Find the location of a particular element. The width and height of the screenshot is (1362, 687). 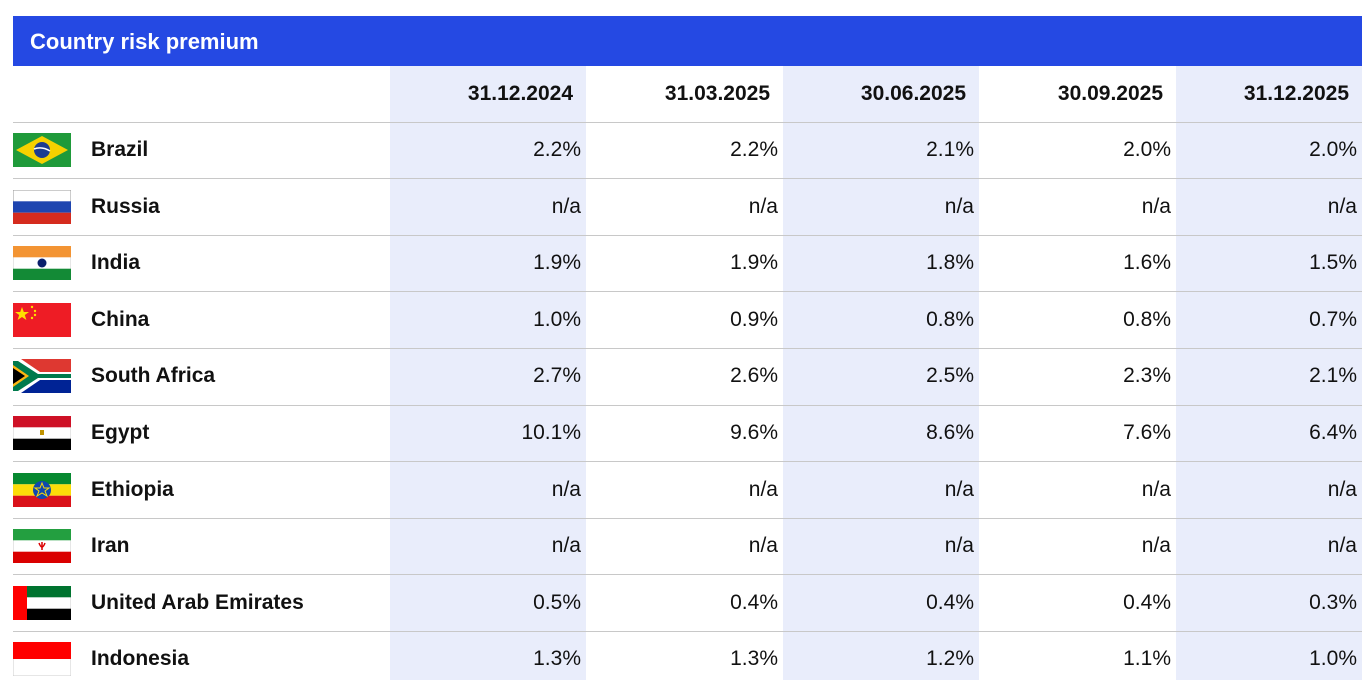

country-name: India is located at coordinates (116, 263).